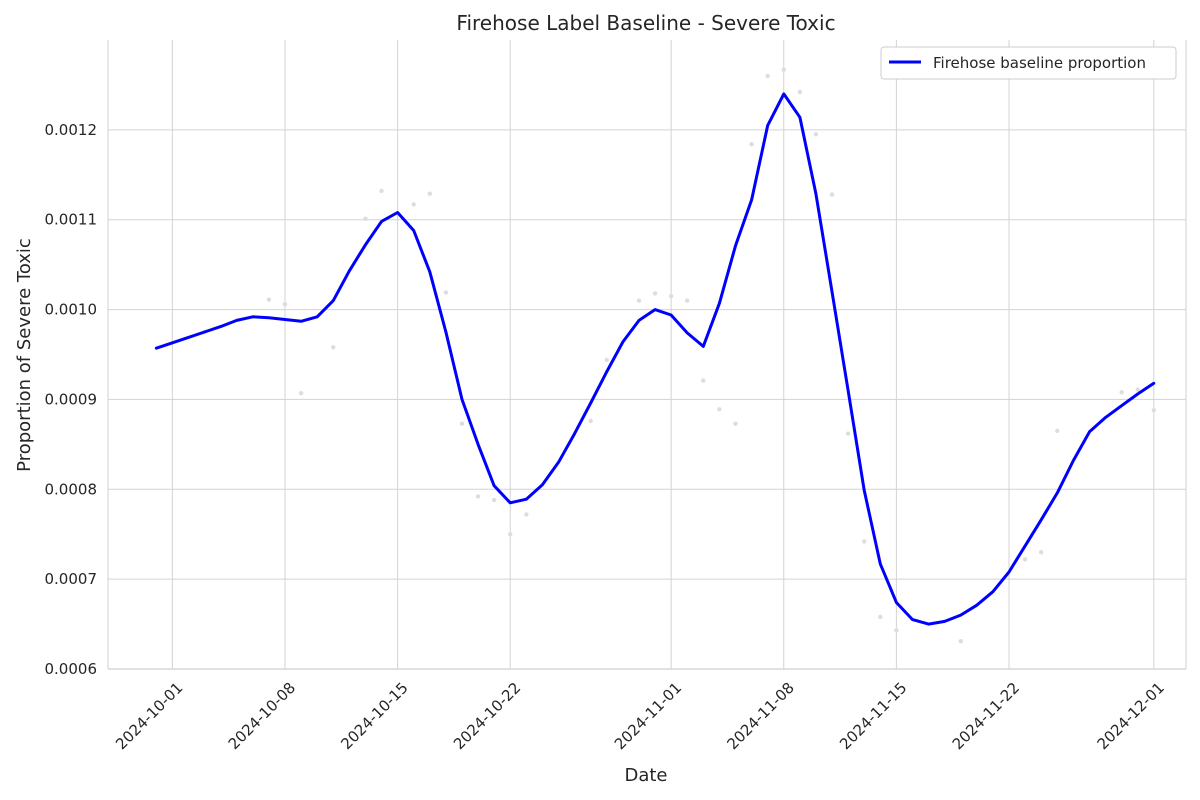 This screenshot has height=800, width=1200. I want to click on x-tick-label: 2024-10-22, so click(487, 716).